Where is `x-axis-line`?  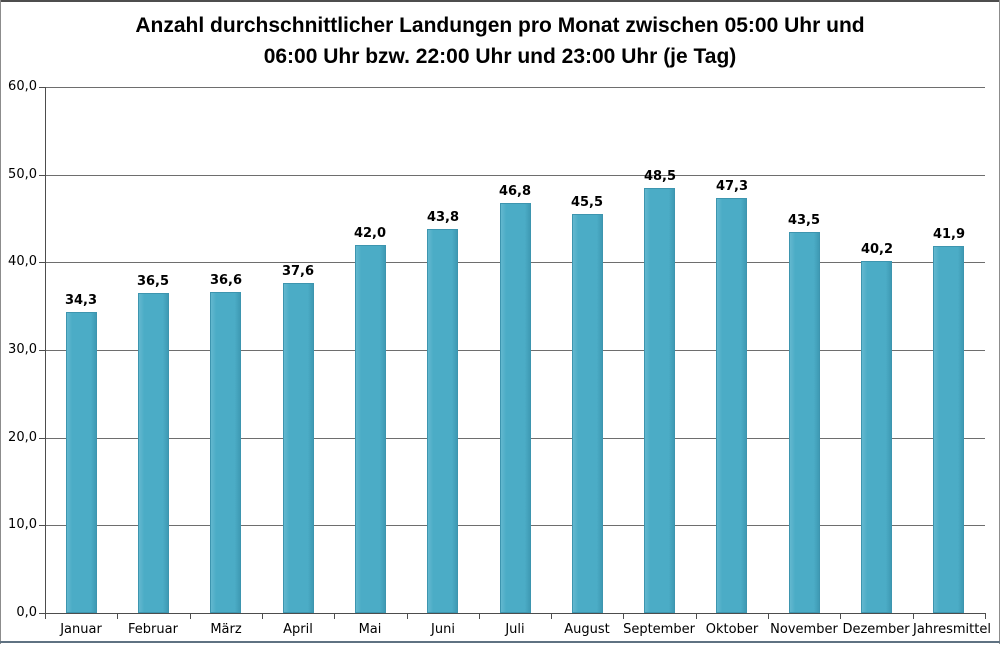 x-axis-line is located at coordinates (515, 613).